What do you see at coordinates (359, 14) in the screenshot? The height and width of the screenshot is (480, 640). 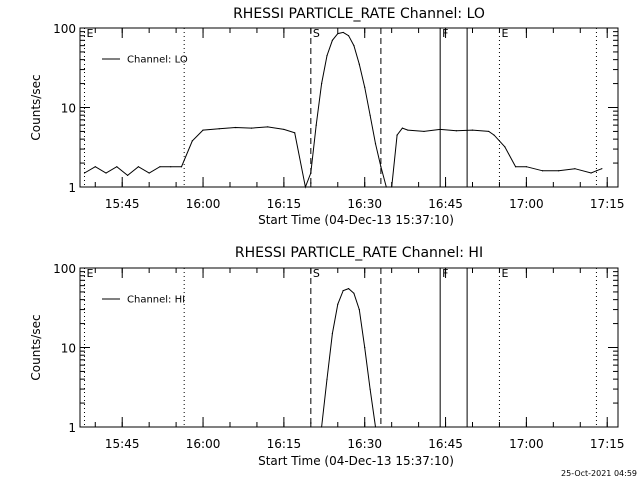 I see `chart-title: RHESSI PARTICLE_RATE Channel: LO` at bounding box center [359, 14].